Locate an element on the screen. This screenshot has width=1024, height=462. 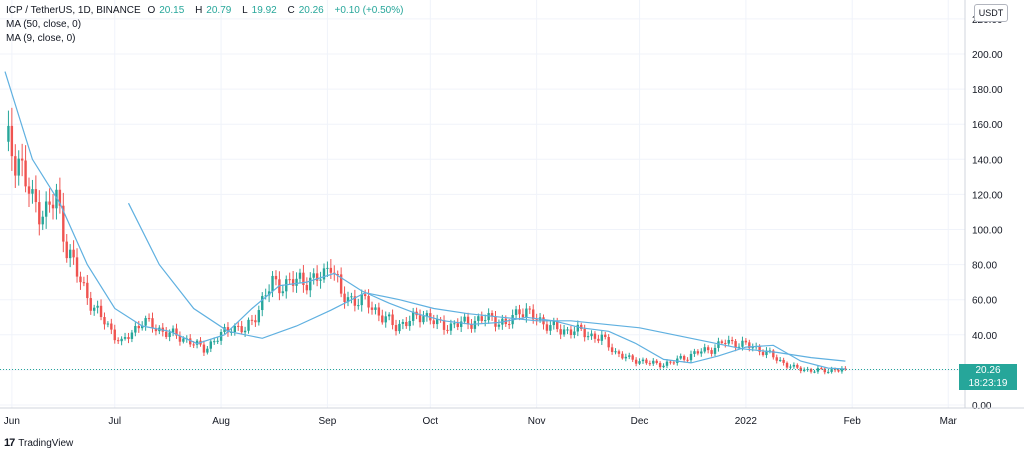
x-tick-label: Sep is located at coordinates (328, 421).